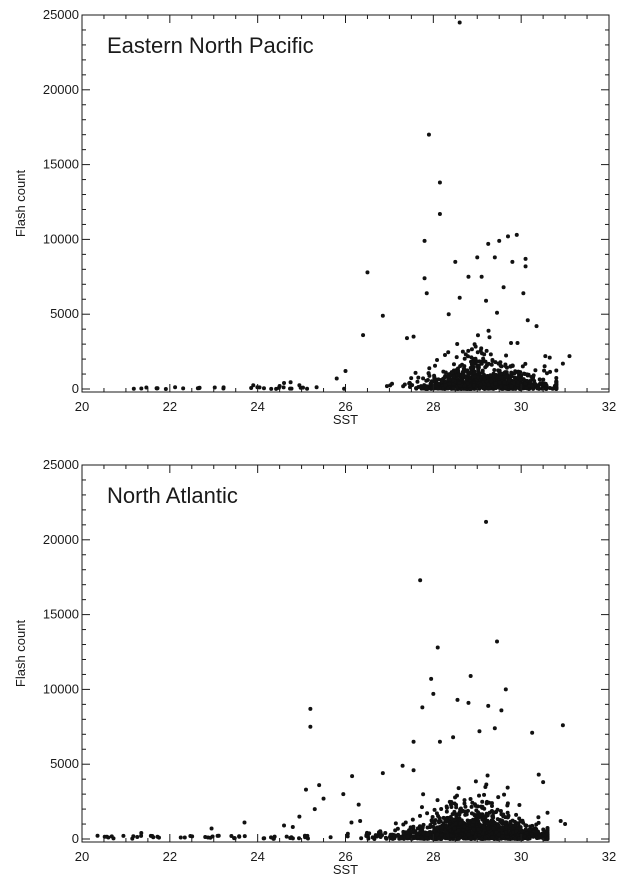 This screenshot has width=628, height=885. What do you see at coordinates (82, 406) in the screenshot?
I see `x-tick-label: 20` at bounding box center [82, 406].